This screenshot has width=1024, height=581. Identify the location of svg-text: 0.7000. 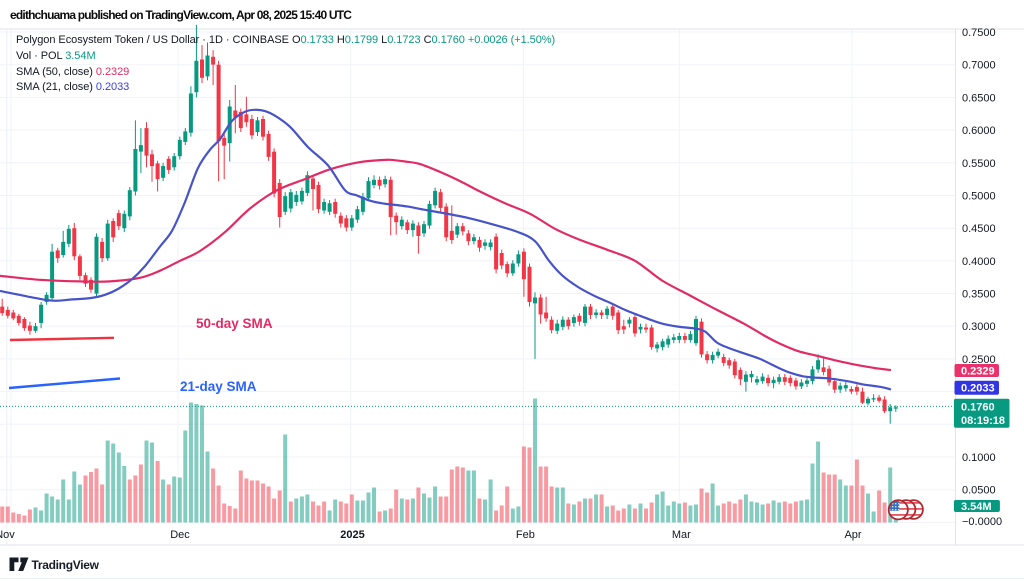
(979, 66).